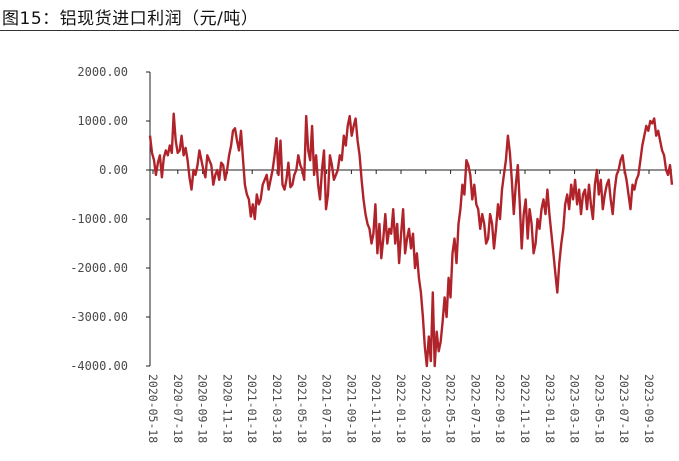  I want to click on x-tick-label: 2023-05-18, so click(599, 408).